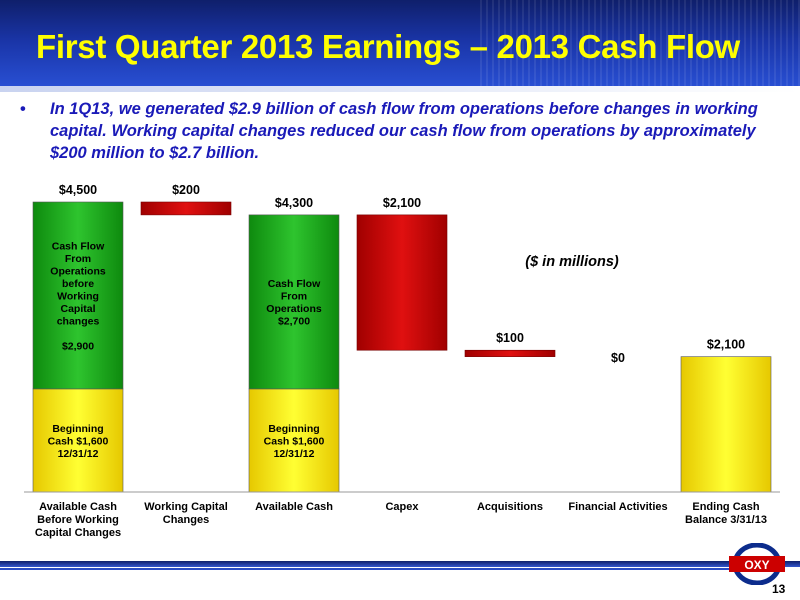 The image size is (800, 600). Describe the element at coordinates (510, 507) in the screenshot. I see `x-tick-label: Acquisitions` at that location.